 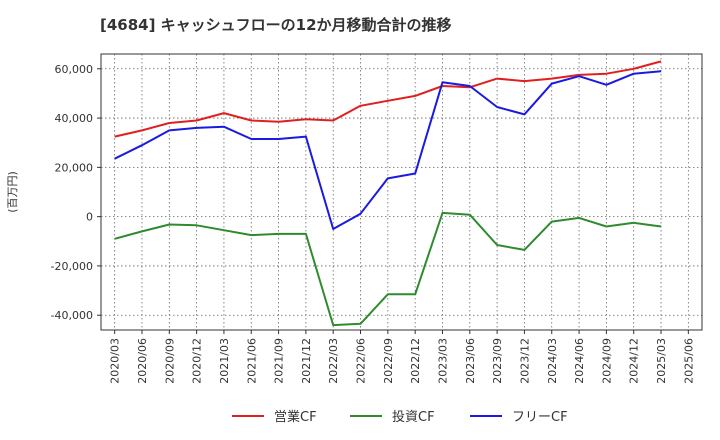 I want to click on x-tick-label: 2020/06, so click(x=142, y=361).